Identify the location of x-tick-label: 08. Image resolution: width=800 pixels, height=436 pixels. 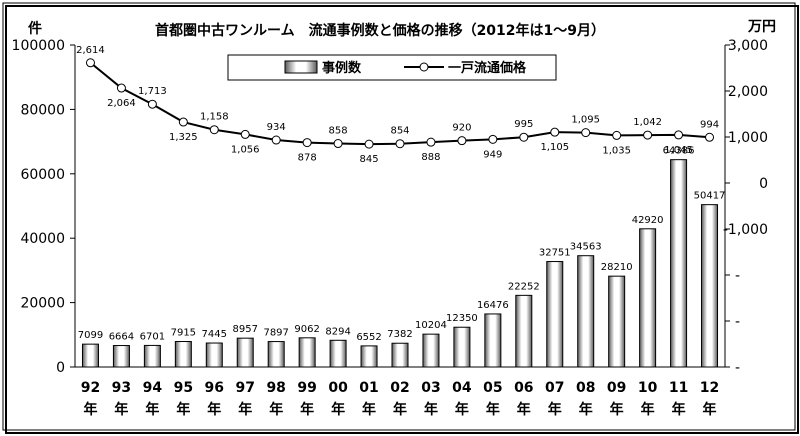
(585, 388).